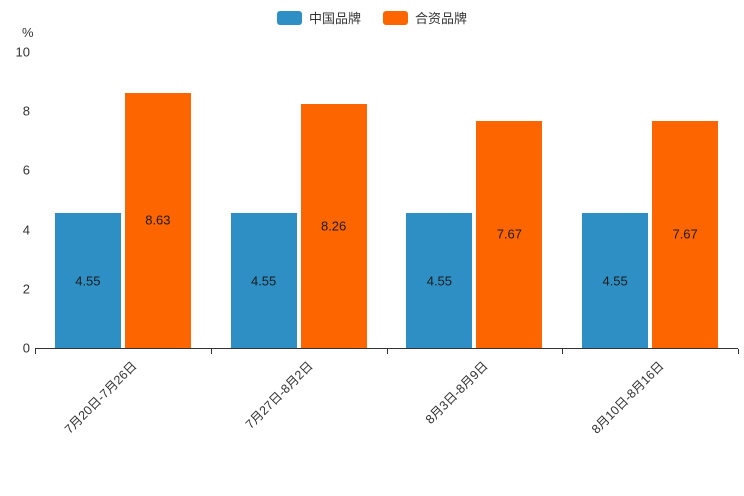  What do you see at coordinates (26, 230) in the screenshot?
I see `y-axis-tick-label: 4` at bounding box center [26, 230].